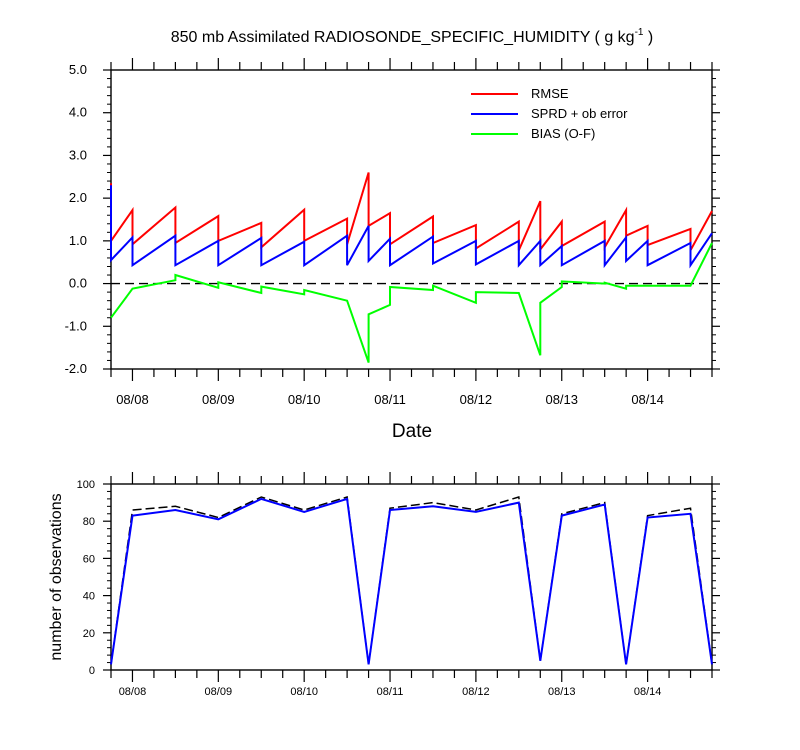 The width and height of the screenshot is (800, 750). I want to click on y-tick-label: 40, so click(89, 597).